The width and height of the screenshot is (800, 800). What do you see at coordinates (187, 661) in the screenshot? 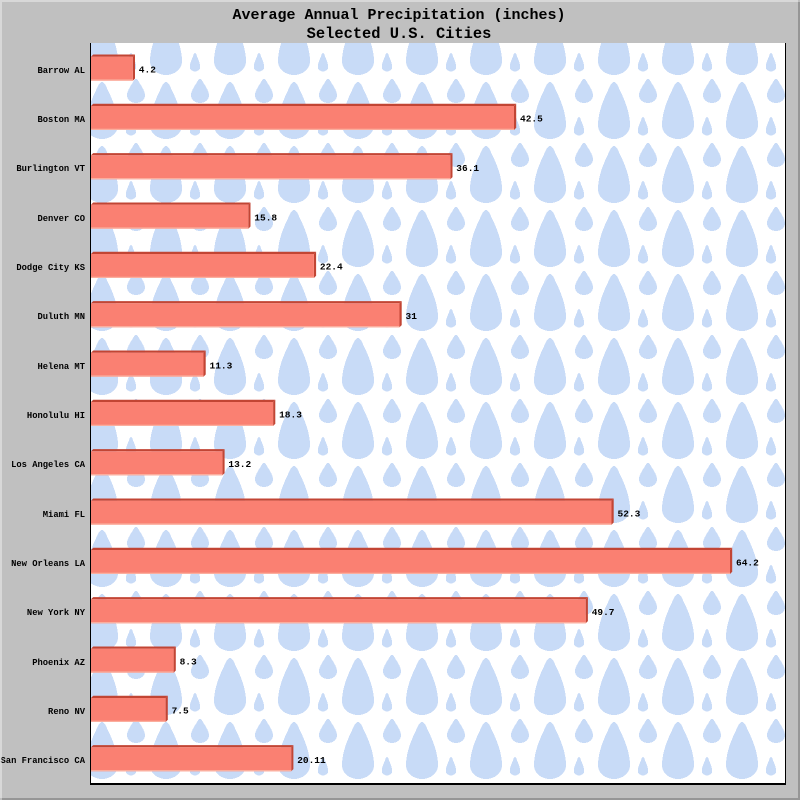
I see `svg-text: 8.3` at bounding box center [187, 661].